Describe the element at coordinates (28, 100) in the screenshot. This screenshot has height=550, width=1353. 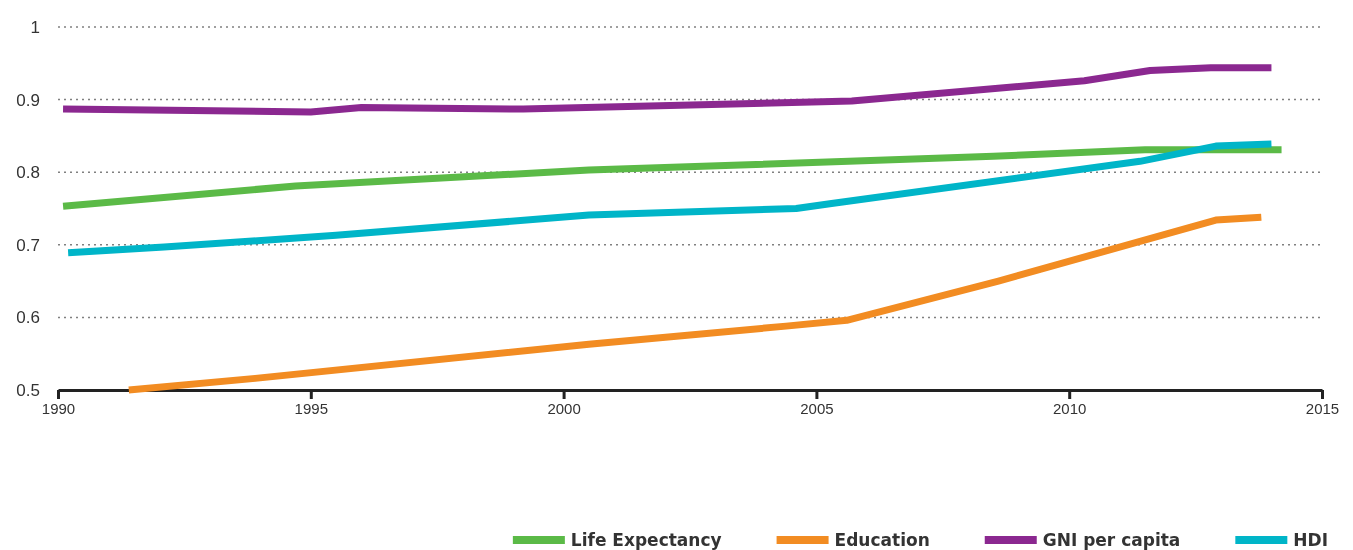
I see `y-tick-label: 0.9` at that location.